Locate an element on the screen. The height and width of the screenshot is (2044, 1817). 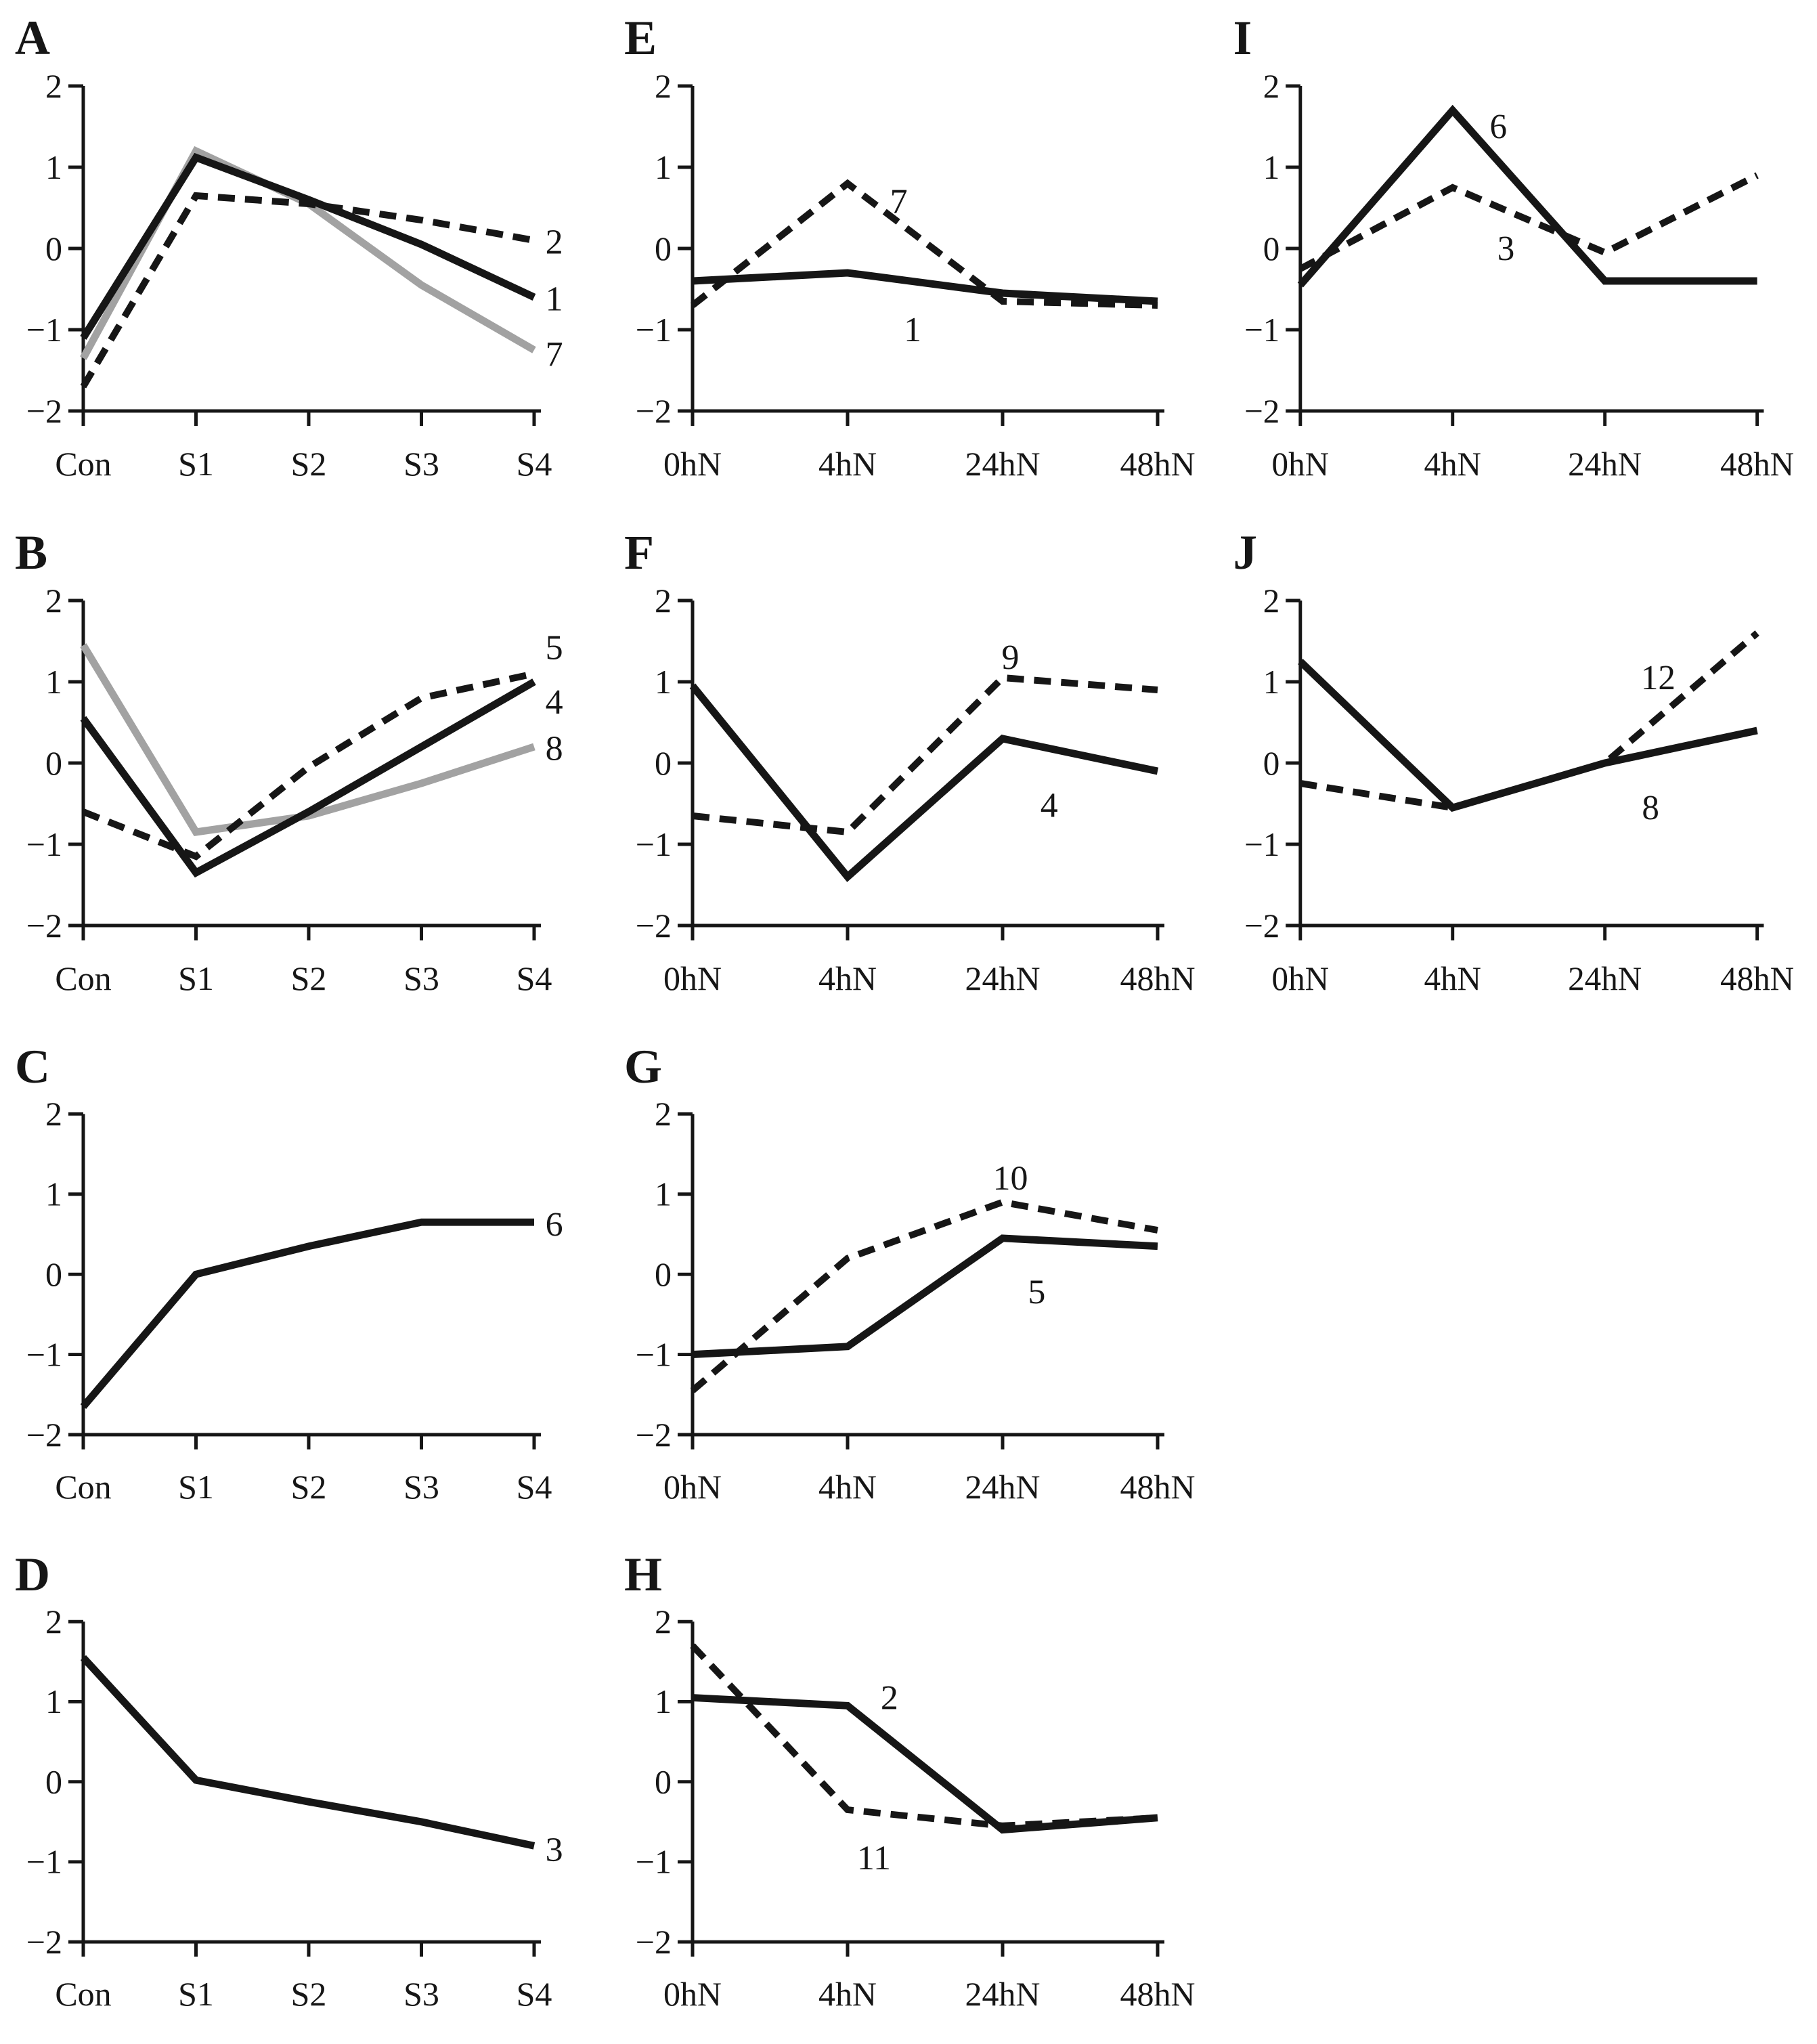
panel-B-chart: B2 1 0 −1 −2 Con S1 S2 S3 S4 8 4 5 is located at coordinates (289, 761).